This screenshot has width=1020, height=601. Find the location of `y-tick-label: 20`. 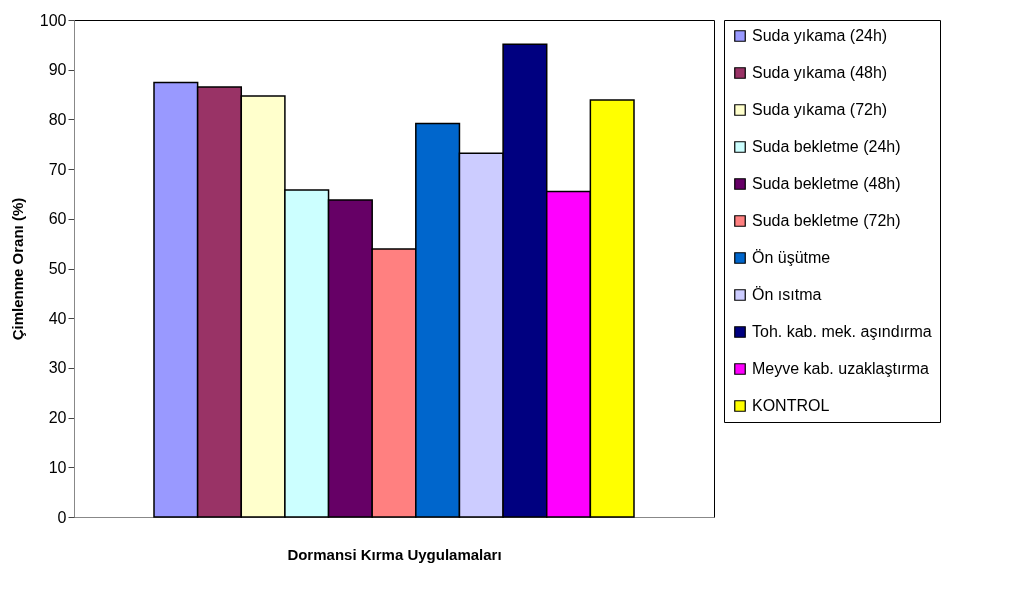

y-tick-label: 20 is located at coordinates (57, 418).